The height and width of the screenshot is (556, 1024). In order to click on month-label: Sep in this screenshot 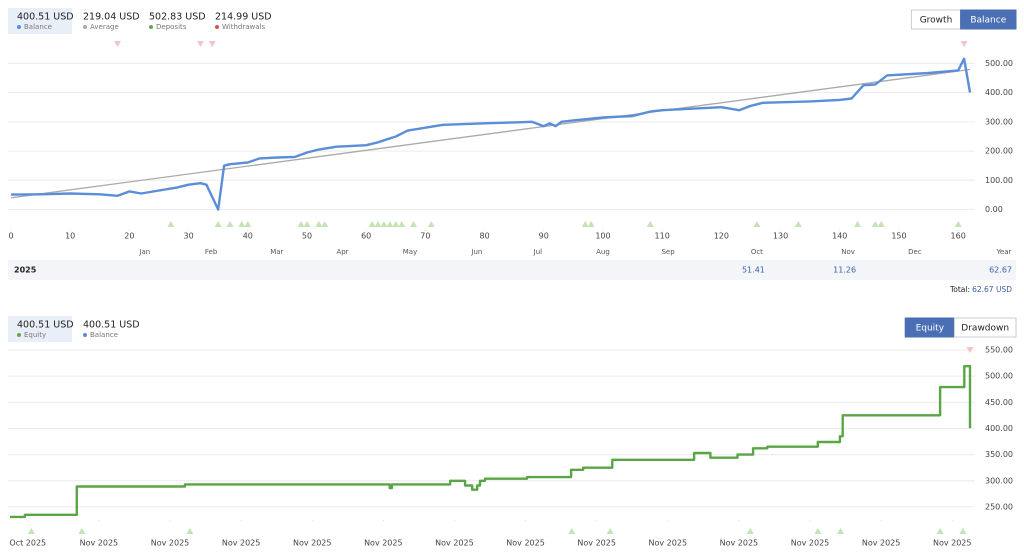, I will do `click(668, 252)`.